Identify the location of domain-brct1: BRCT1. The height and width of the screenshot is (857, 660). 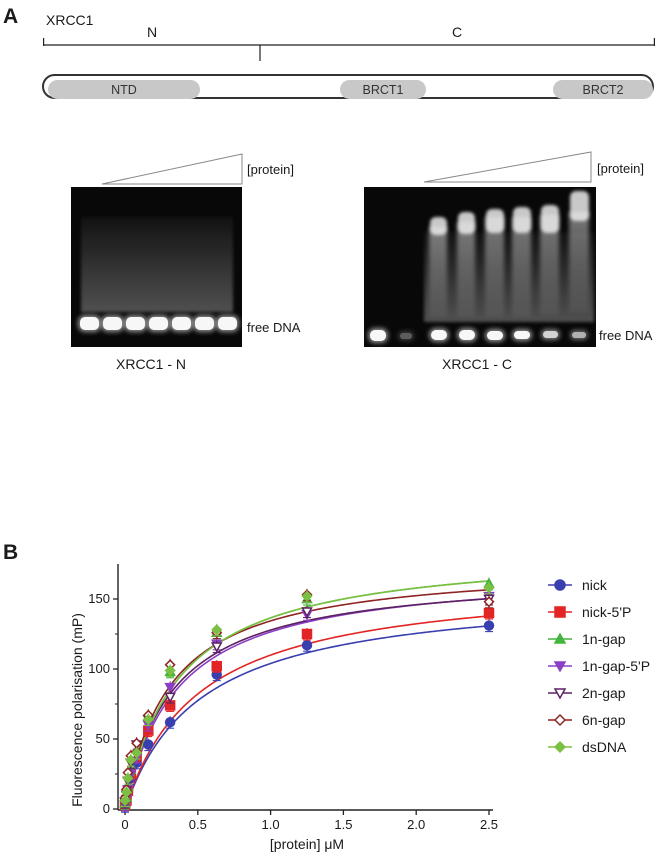
(383, 89).